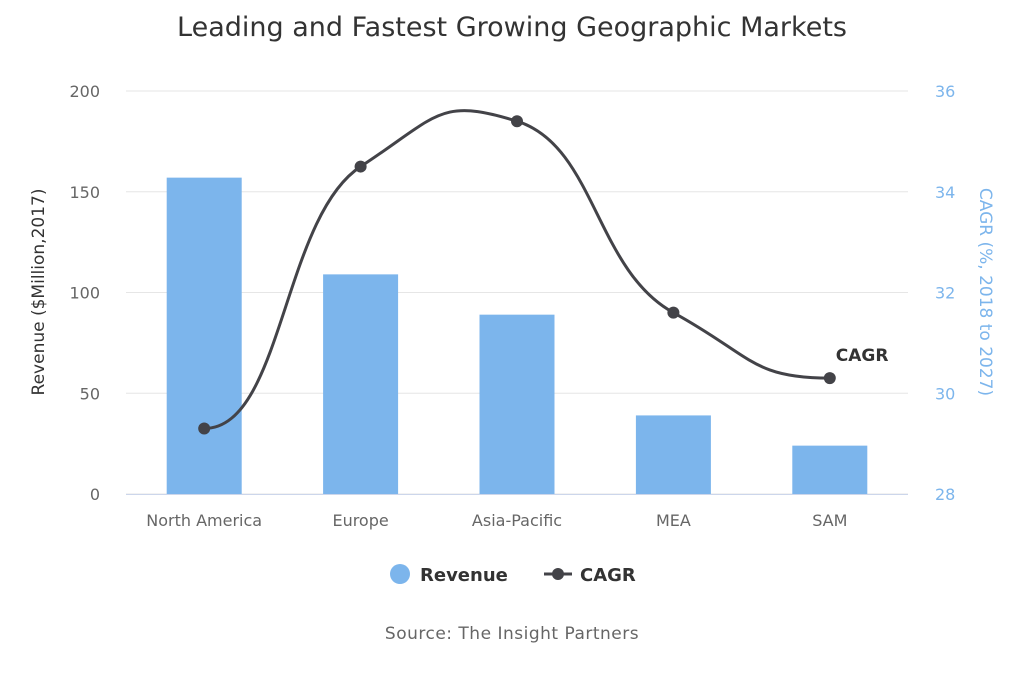 The width and height of the screenshot is (1024, 683). Describe the element at coordinates (945, 393) in the screenshot. I see `right-tick-label: 30` at that location.